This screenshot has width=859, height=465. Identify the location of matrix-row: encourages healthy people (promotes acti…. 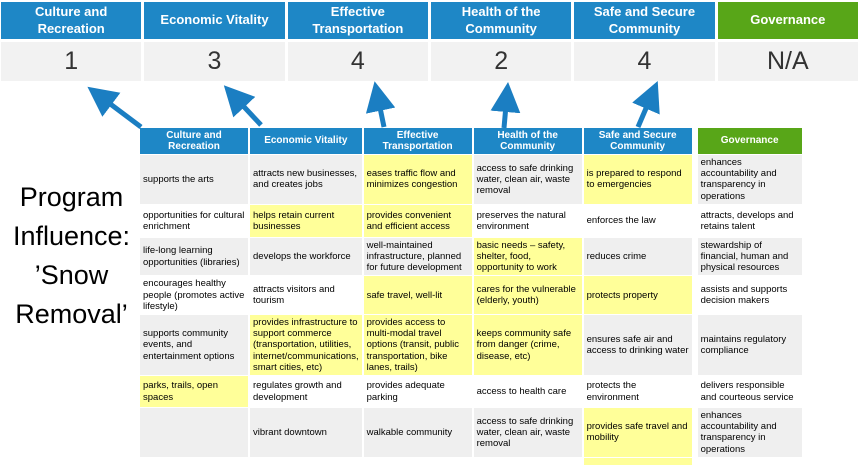
(472, 296).